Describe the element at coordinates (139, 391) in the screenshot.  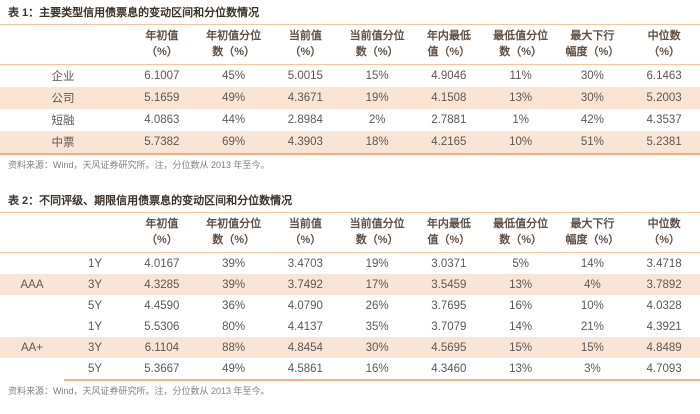
I see `table2-source-note: 资料来源：Wind，天风证券研究所。注，分位数从 2013 年至今。` at that location.